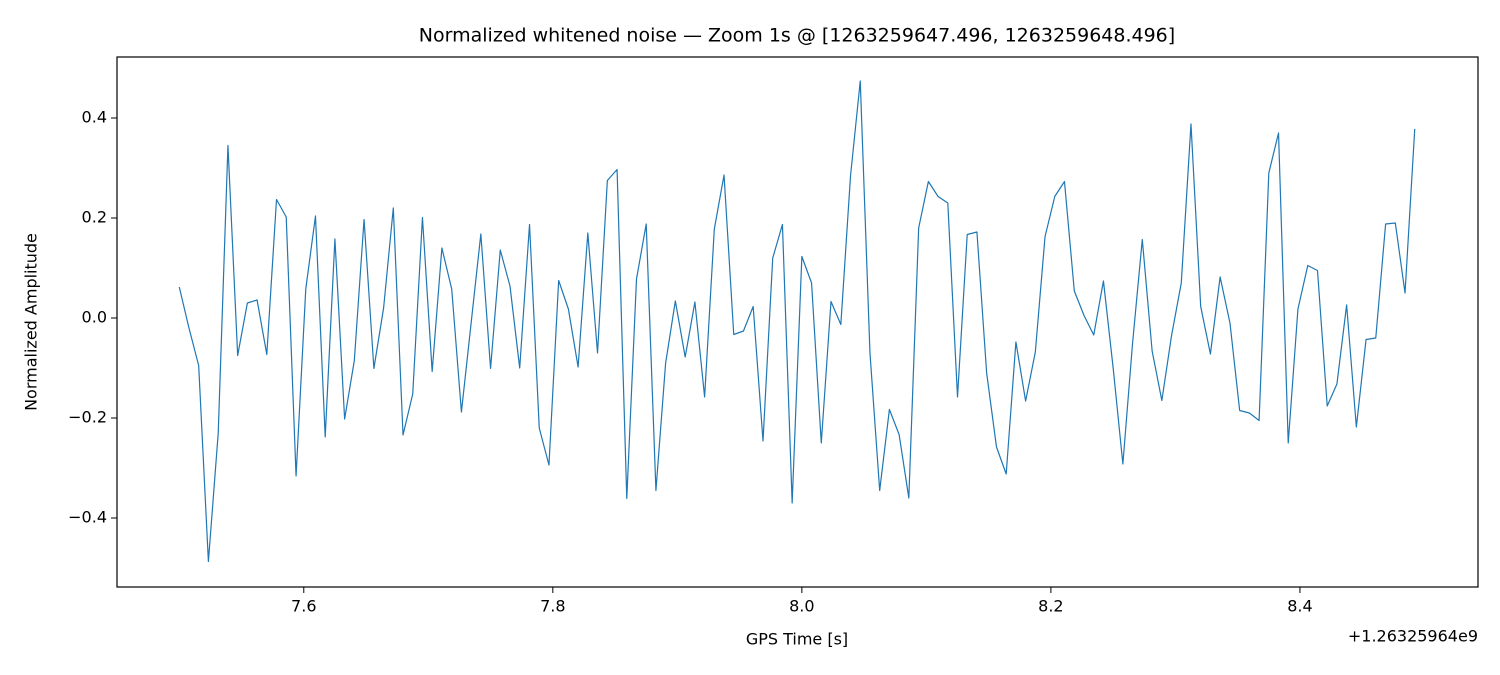 The width and height of the screenshot is (1500, 675). Describe the element at coordinates (303, 606) in the screenshot. I see `x-tick-label: 7.6` at that location.